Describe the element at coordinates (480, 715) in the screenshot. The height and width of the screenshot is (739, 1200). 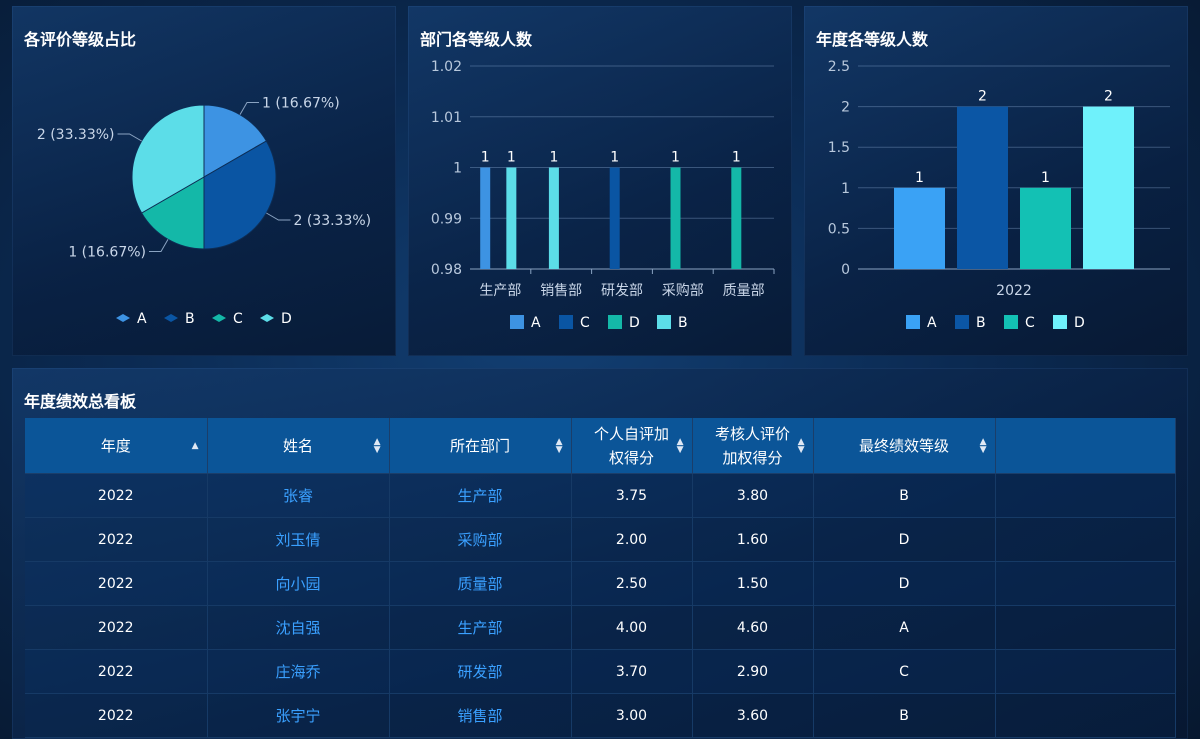
I see `cell-dept-link: 销售部` at that location.